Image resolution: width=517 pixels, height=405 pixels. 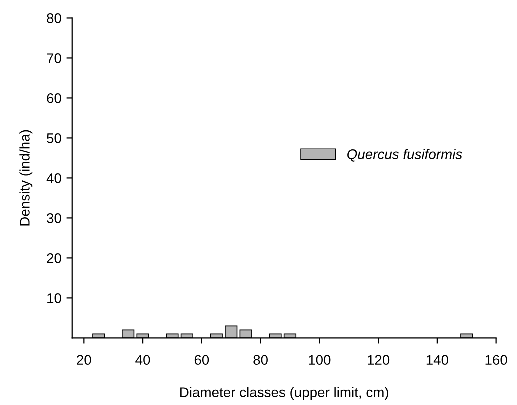 What do you see at coordinates (261, 360) in the screenshot?
I see `x-tick-label: 80` at bounding box center [261, 360].